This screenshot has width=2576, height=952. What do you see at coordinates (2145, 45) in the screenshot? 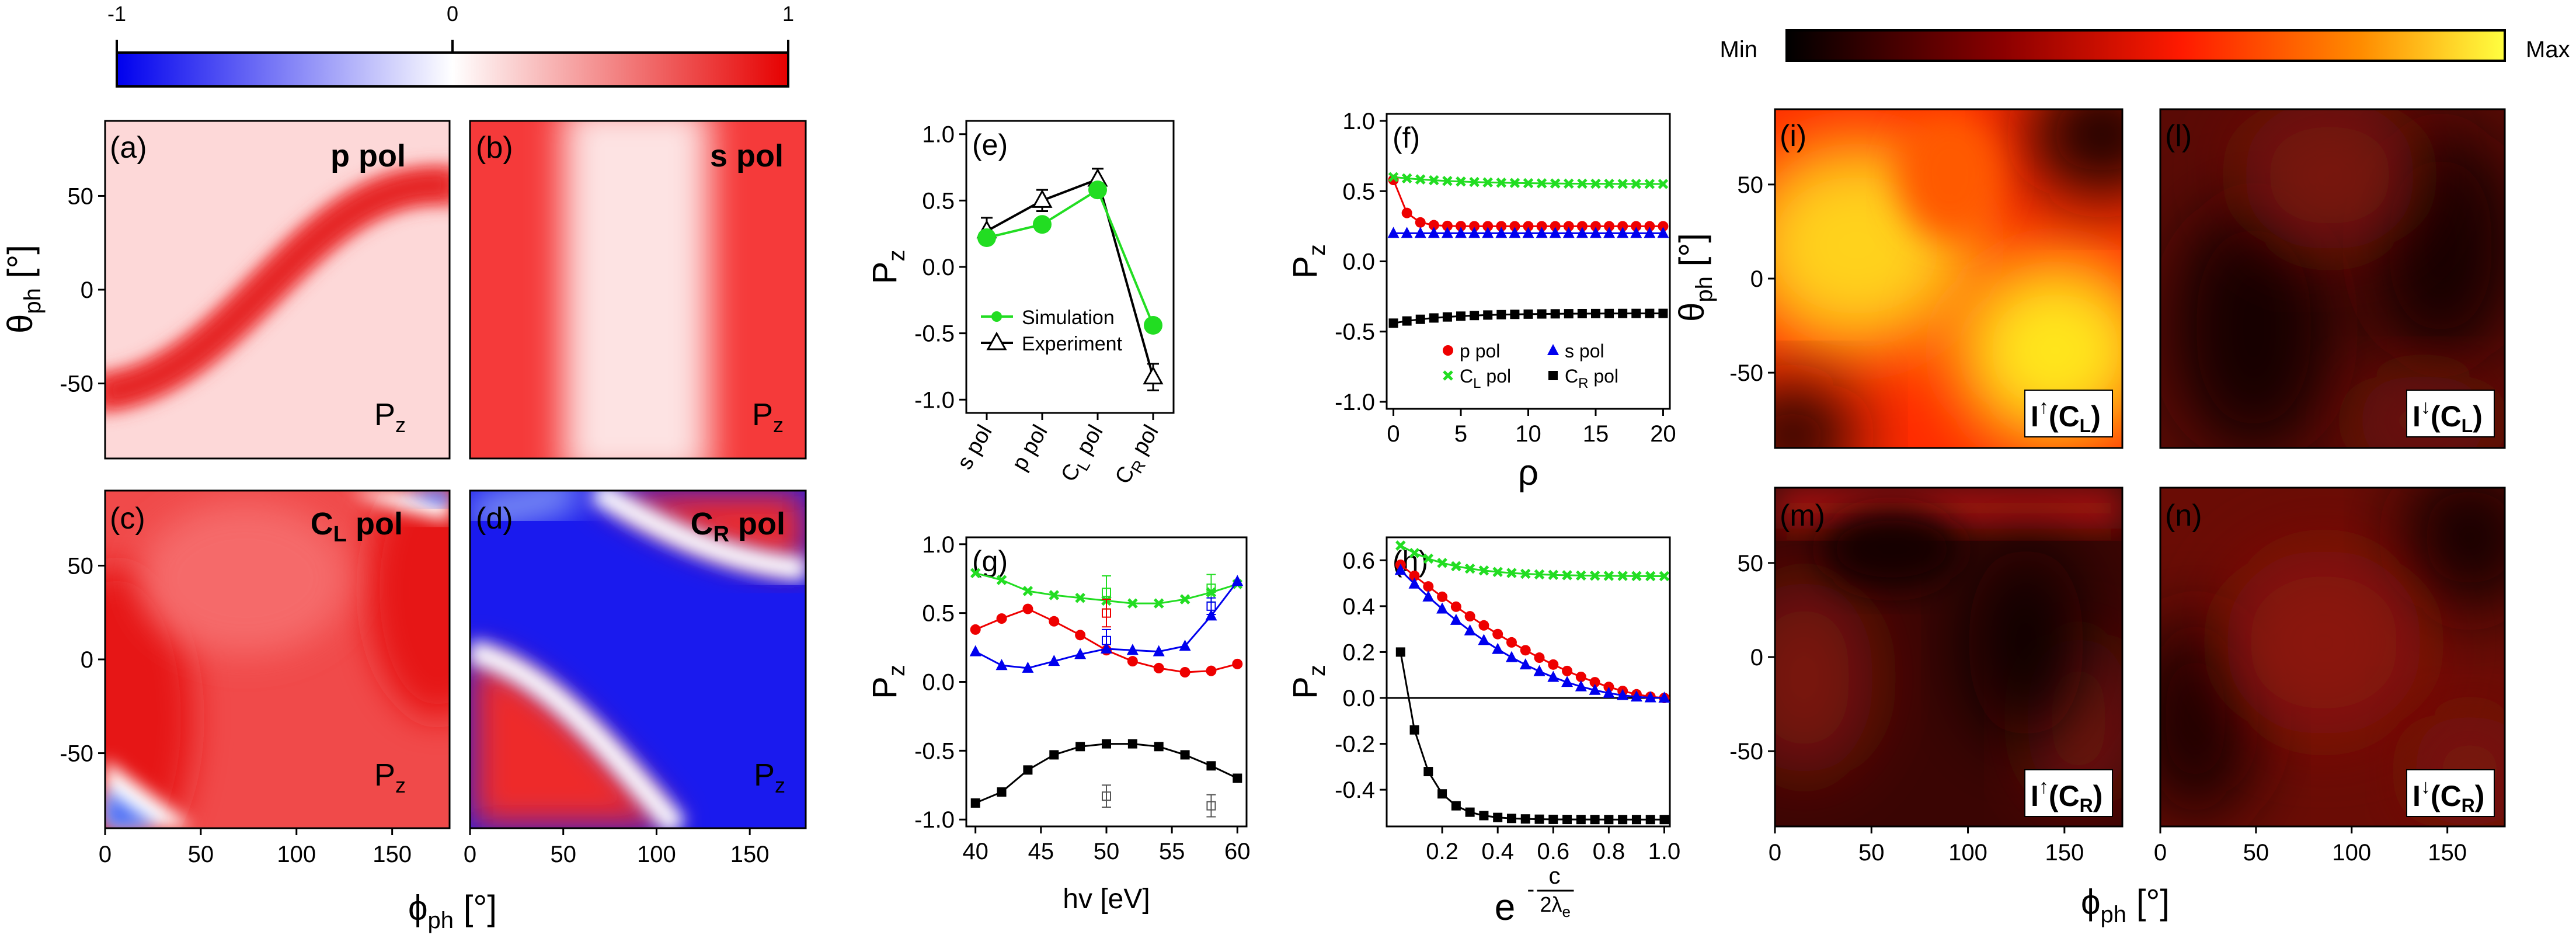
I see `colorbar-intensity-bar` at bounding box center [2145, 45].